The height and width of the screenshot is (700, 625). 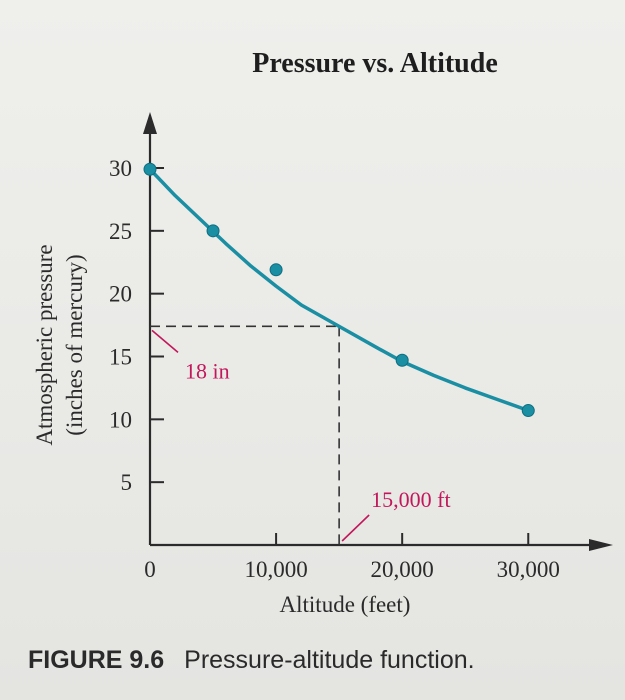 I want to click on annotations: 18 in 15,000 ft, so click(x=301, y=435).